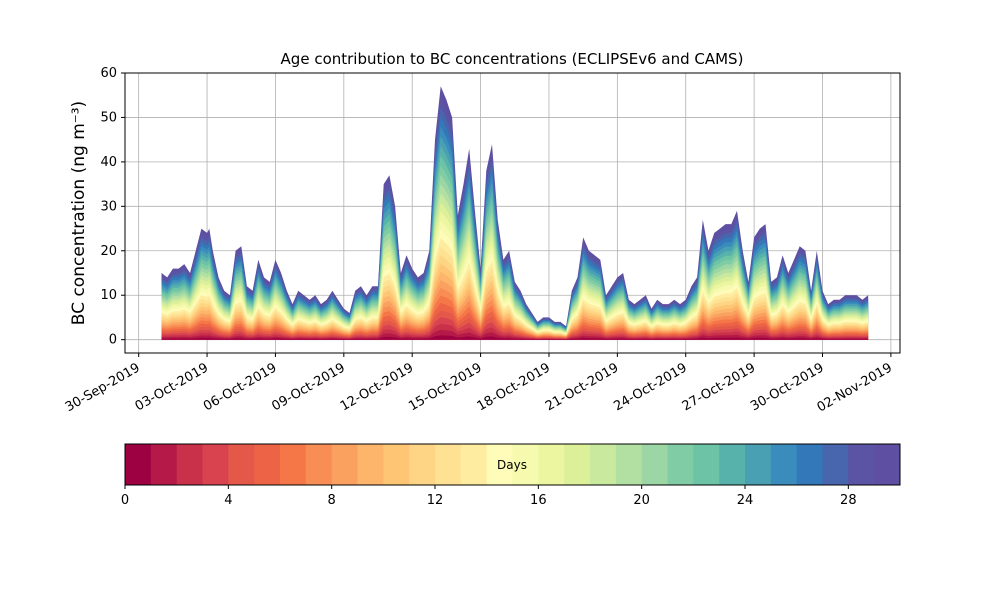  What do you see at coordinates (228, 500) in the screenshot?
I see `colorbar-tick-label: 4` at bounding box center [228, 500].